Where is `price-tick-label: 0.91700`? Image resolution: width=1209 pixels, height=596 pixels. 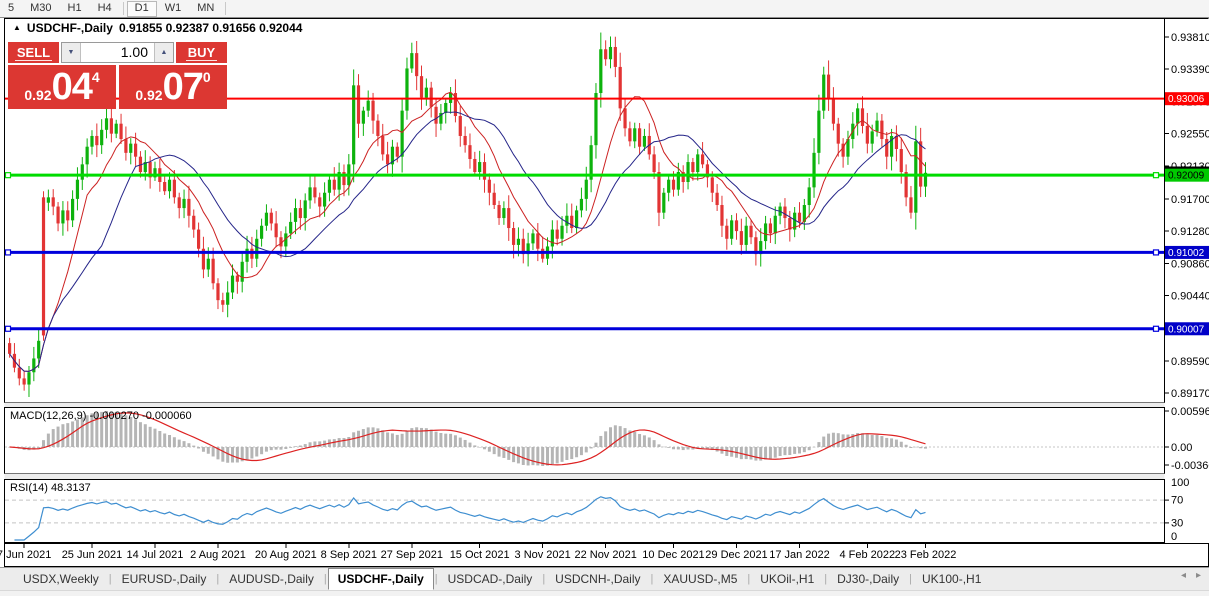 price-tick-label: 0.91700 is located at coordinates (1190, 200).